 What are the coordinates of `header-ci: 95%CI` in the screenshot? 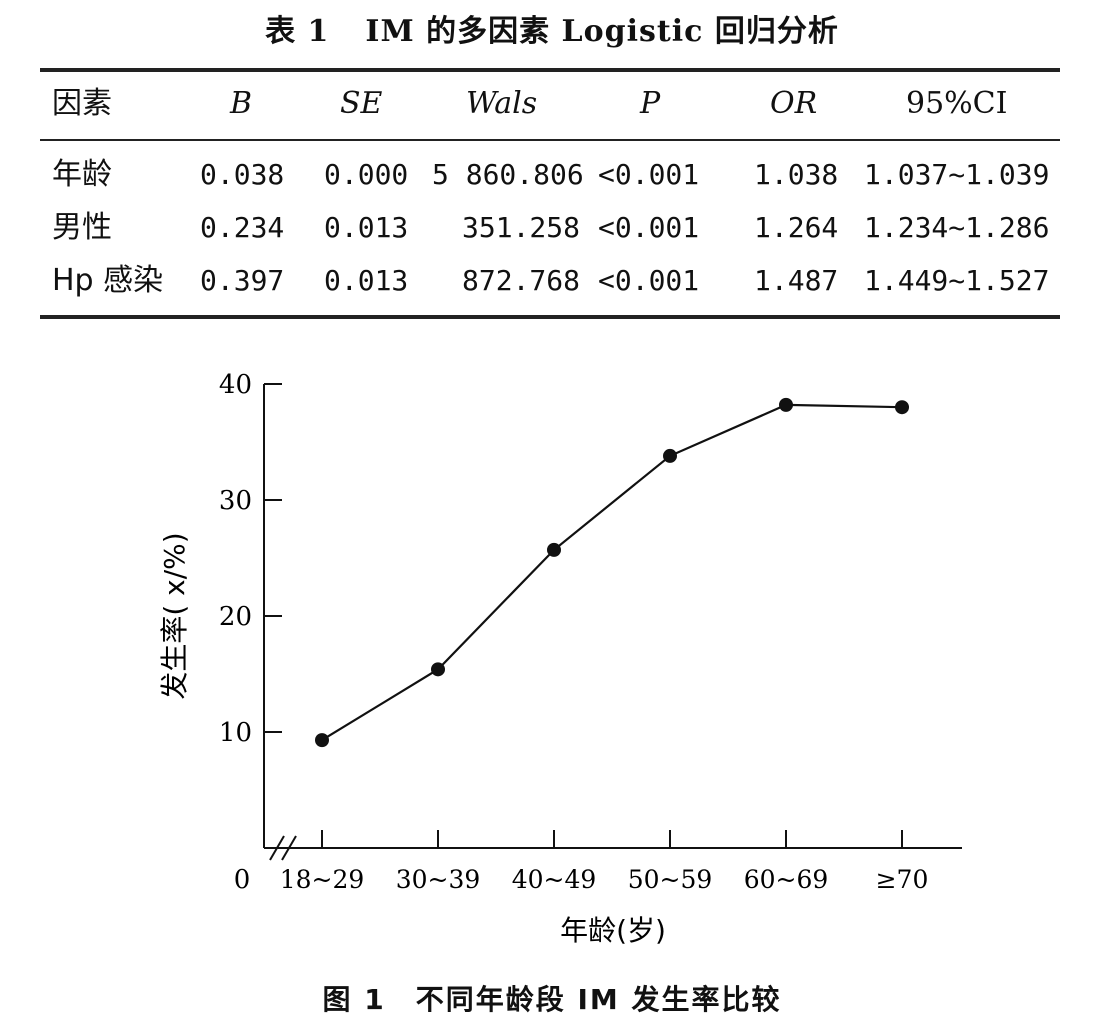 It's located at (957, 103).